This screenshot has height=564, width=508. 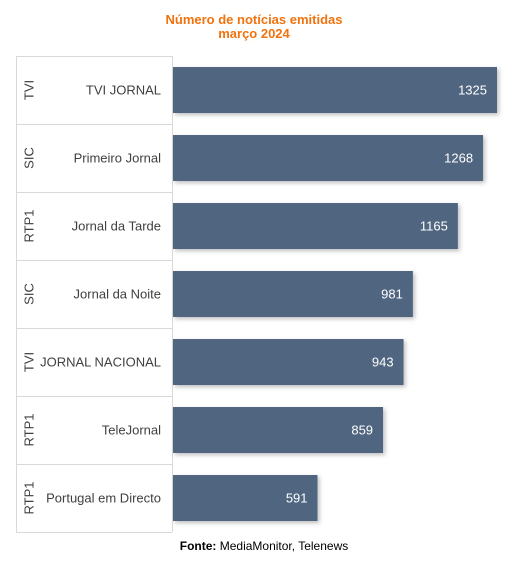 I want to click on data-label: 1165, so click(x=434, y=226).